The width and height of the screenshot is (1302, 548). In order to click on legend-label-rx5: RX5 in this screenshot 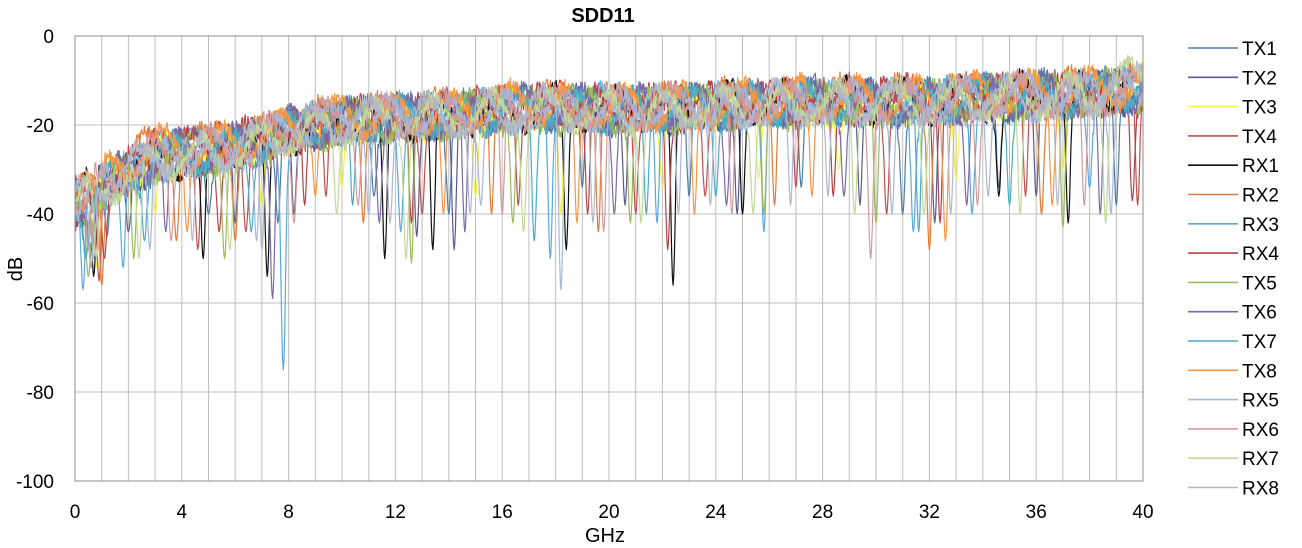, I will do `click(1260, 401)`.